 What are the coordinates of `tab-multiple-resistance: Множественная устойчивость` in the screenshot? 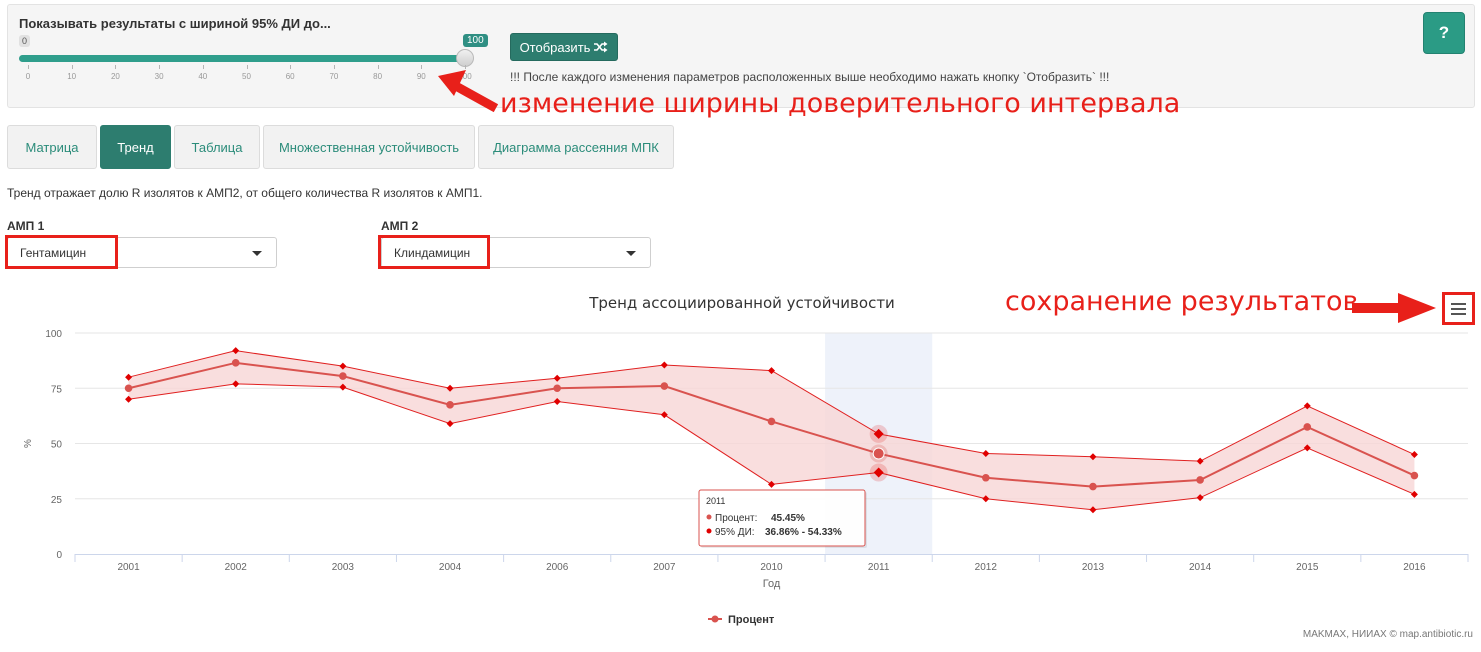 It's located at (369, 147).